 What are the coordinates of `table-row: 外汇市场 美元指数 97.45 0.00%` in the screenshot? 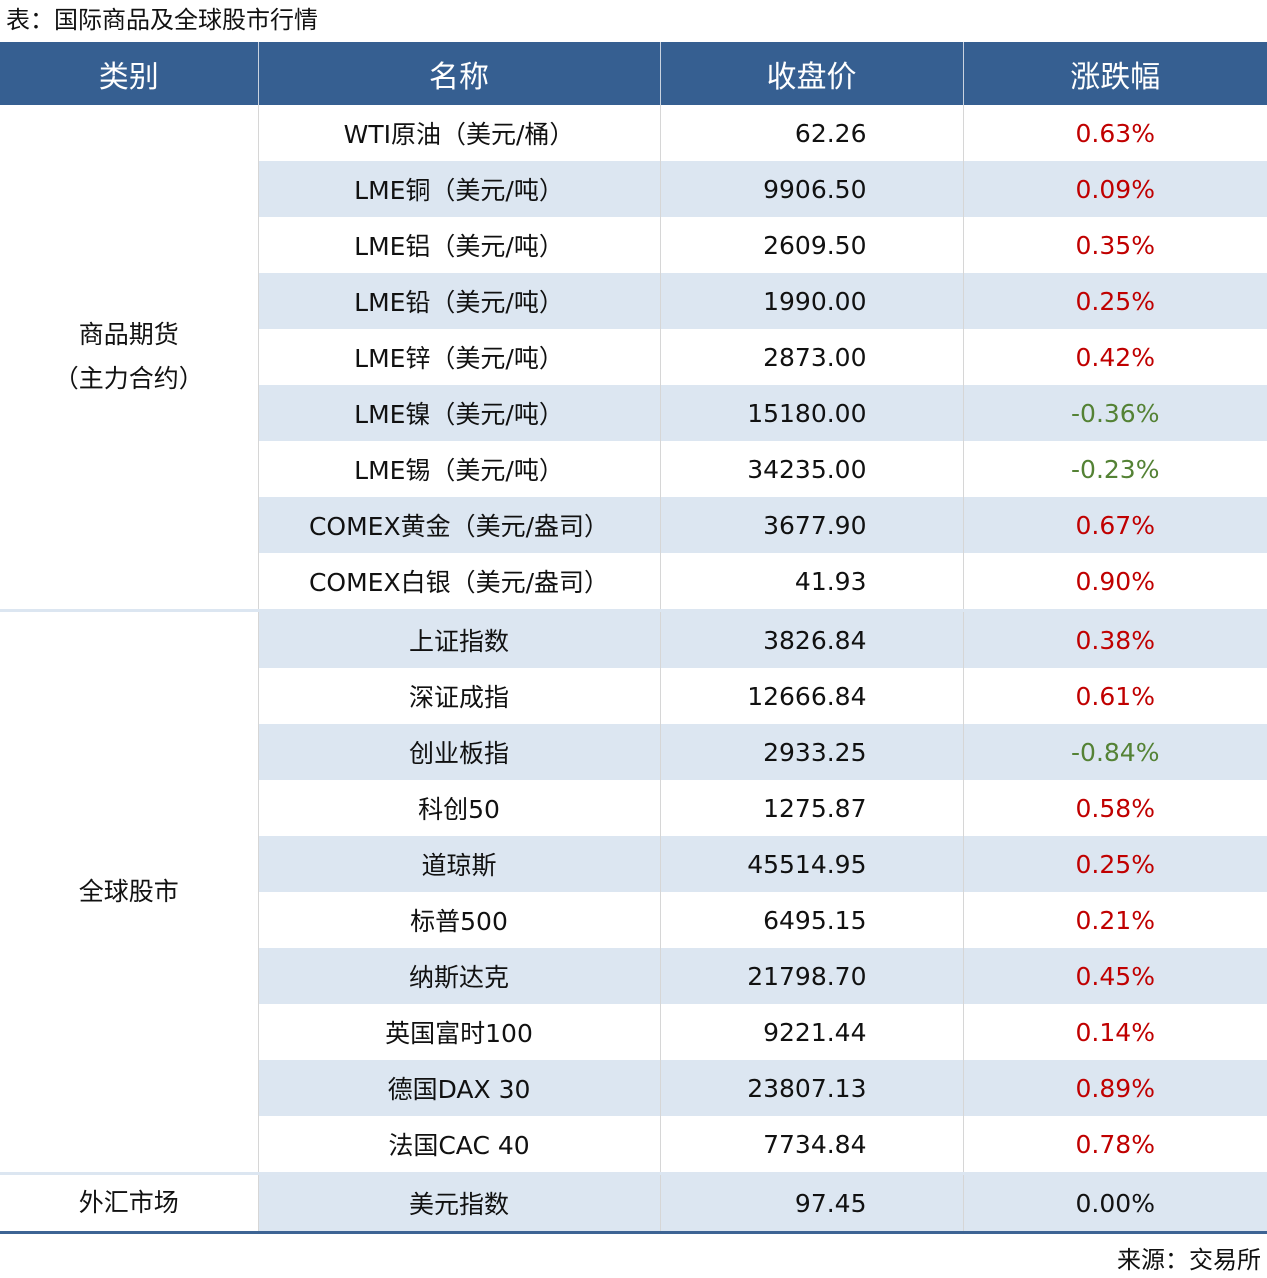 It's located at (633, 1203).